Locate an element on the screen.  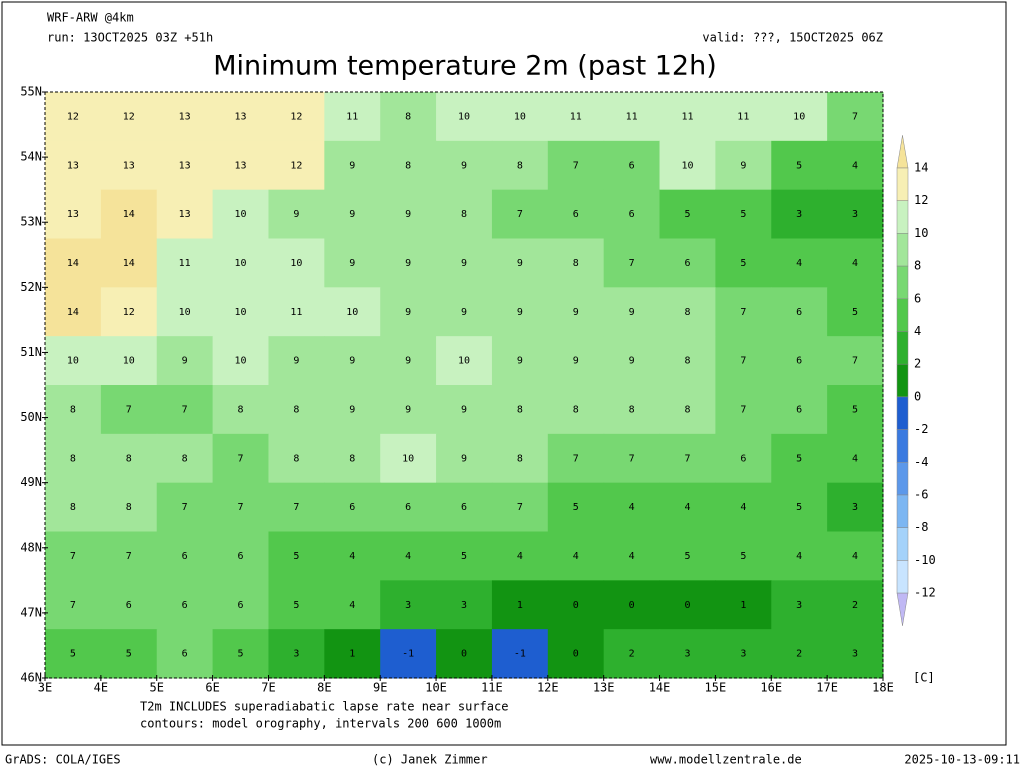
colorbar-label: 12 is located at coordinates (921, 200).